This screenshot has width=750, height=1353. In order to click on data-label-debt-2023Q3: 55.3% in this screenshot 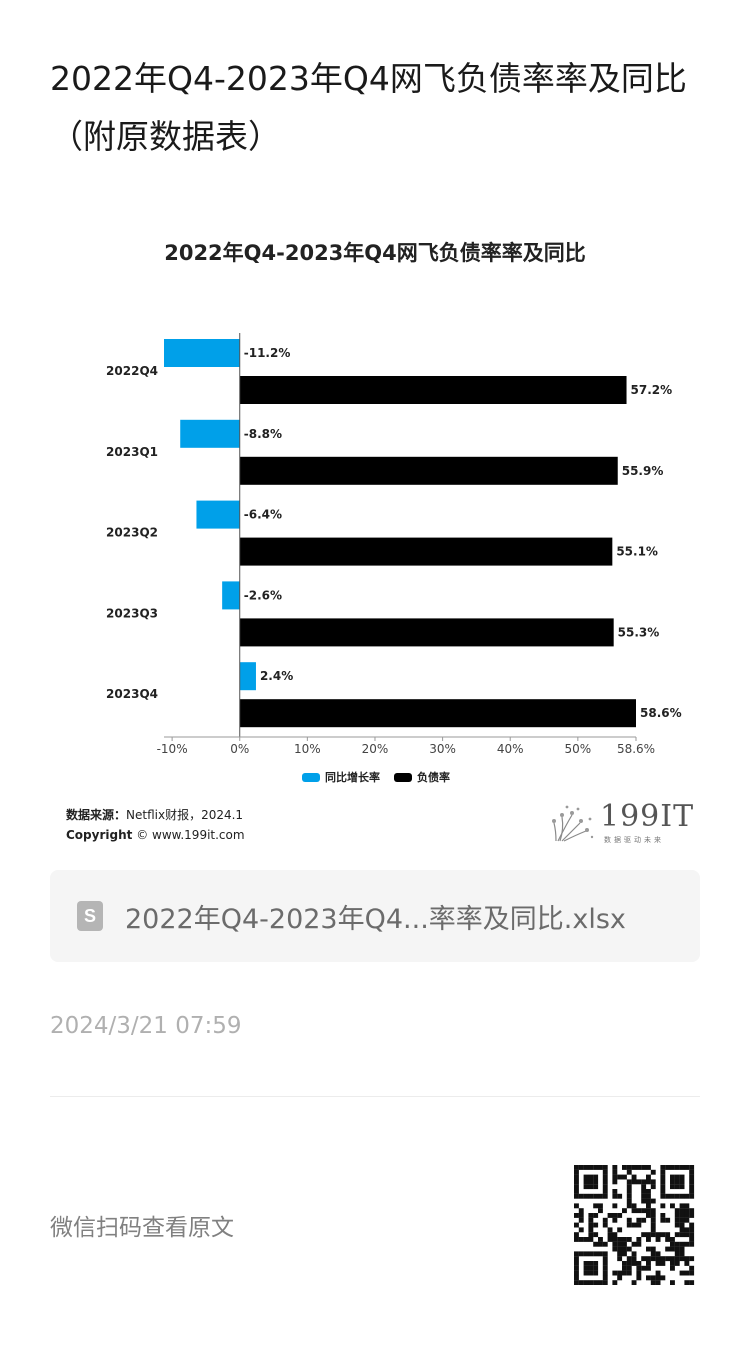, I will do `click(639, 632)`.